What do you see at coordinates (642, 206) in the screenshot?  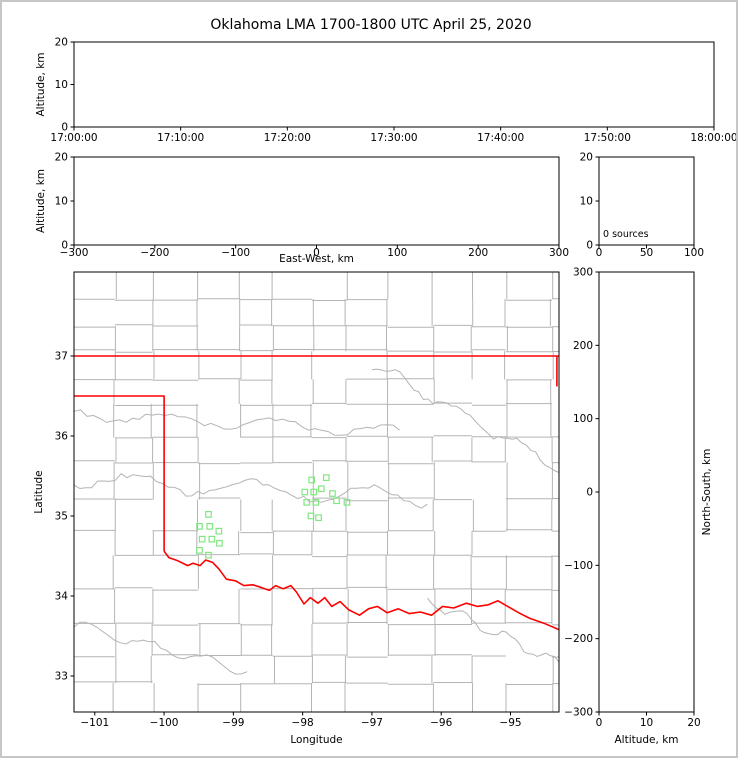 I see `panel-altitude_histogram: 0 50 100 0 10 20 0 sources` at bounding box center [642, 206].